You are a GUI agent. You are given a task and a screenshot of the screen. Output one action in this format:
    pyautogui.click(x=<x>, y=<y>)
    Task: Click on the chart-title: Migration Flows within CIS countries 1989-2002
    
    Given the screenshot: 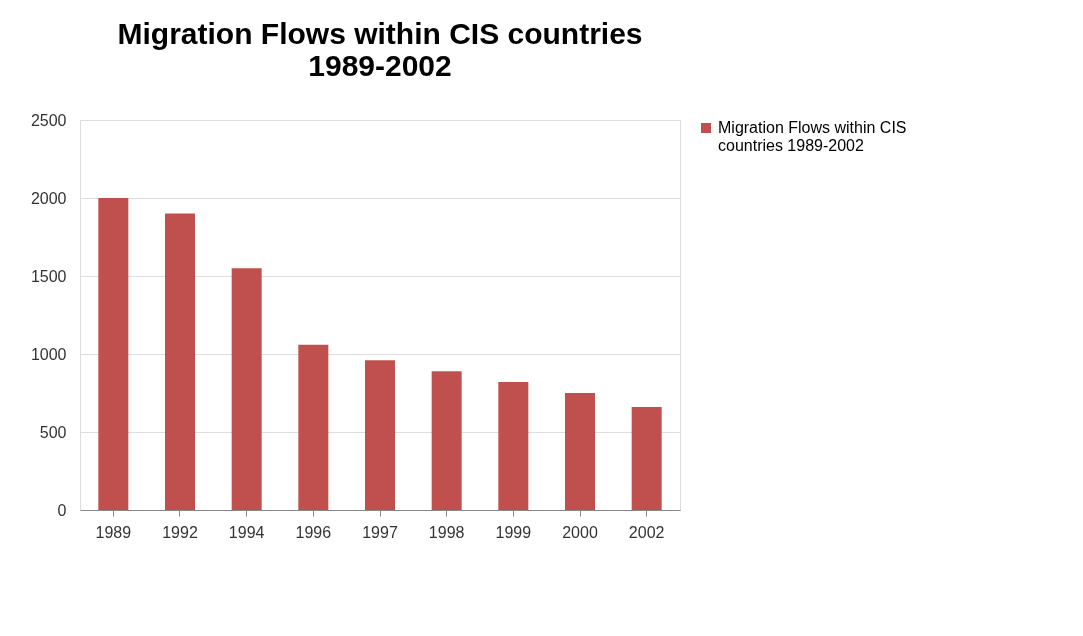 What is the action you would take?
    pyautogui.click(x=380, y=49)
    